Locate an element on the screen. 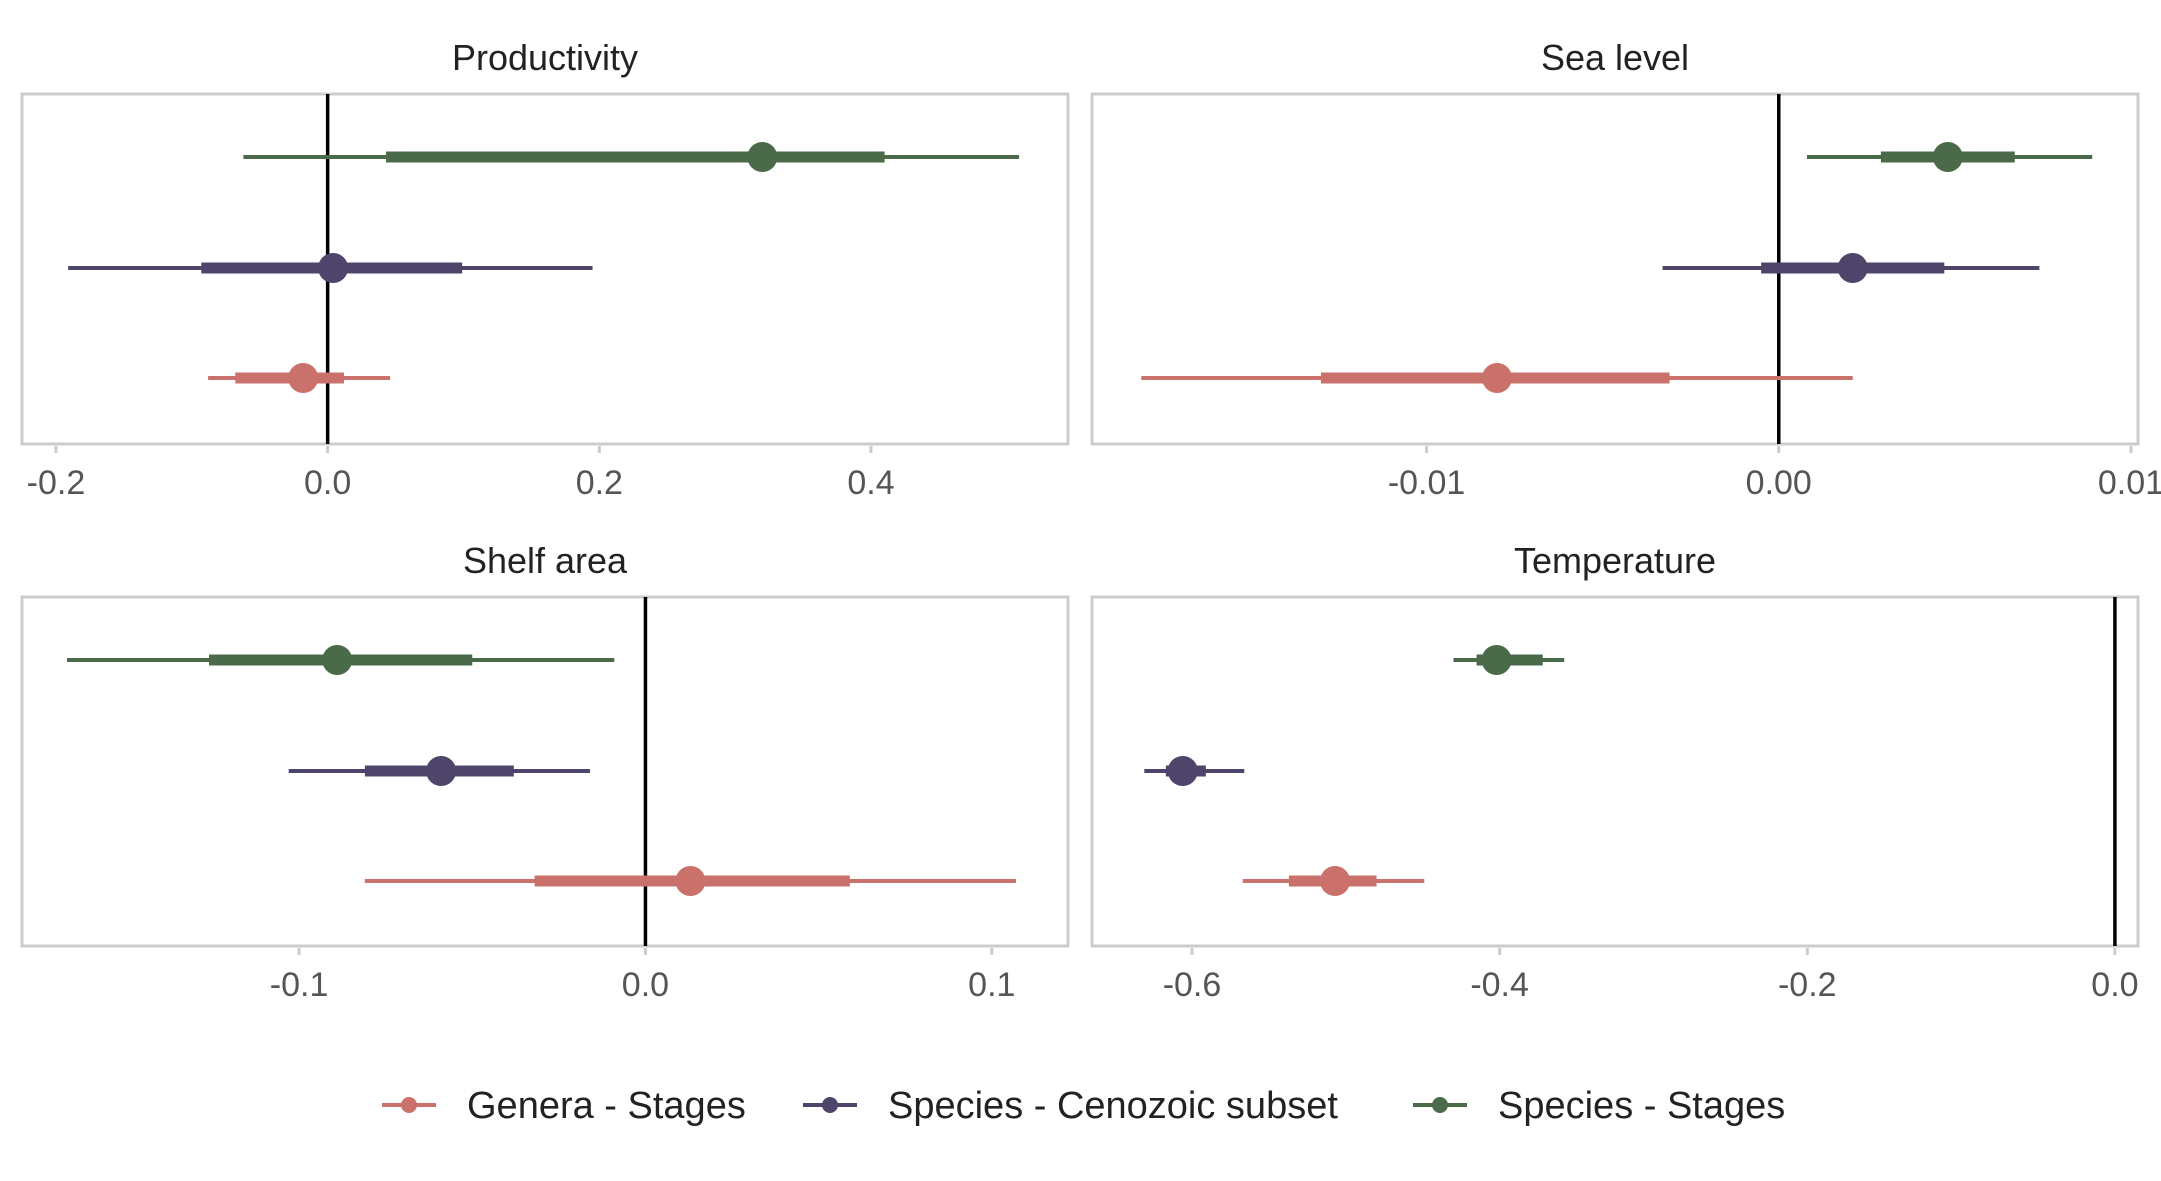 The image size is (2161, 1181). legend-label: Species - Cenozoic subset is located at coordinates (1113, 1106).